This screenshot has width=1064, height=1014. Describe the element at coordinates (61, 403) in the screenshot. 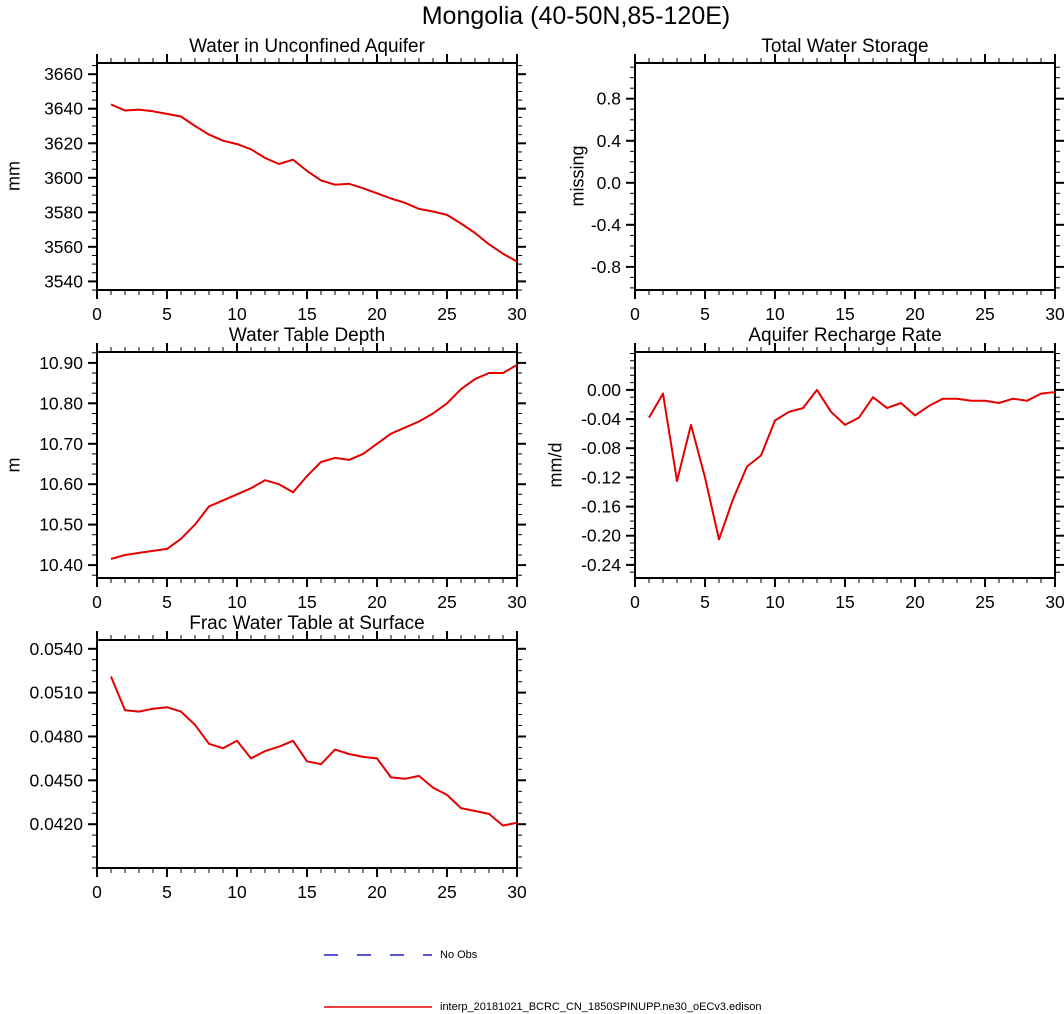

I see `svg-text: 10.80` at that location.